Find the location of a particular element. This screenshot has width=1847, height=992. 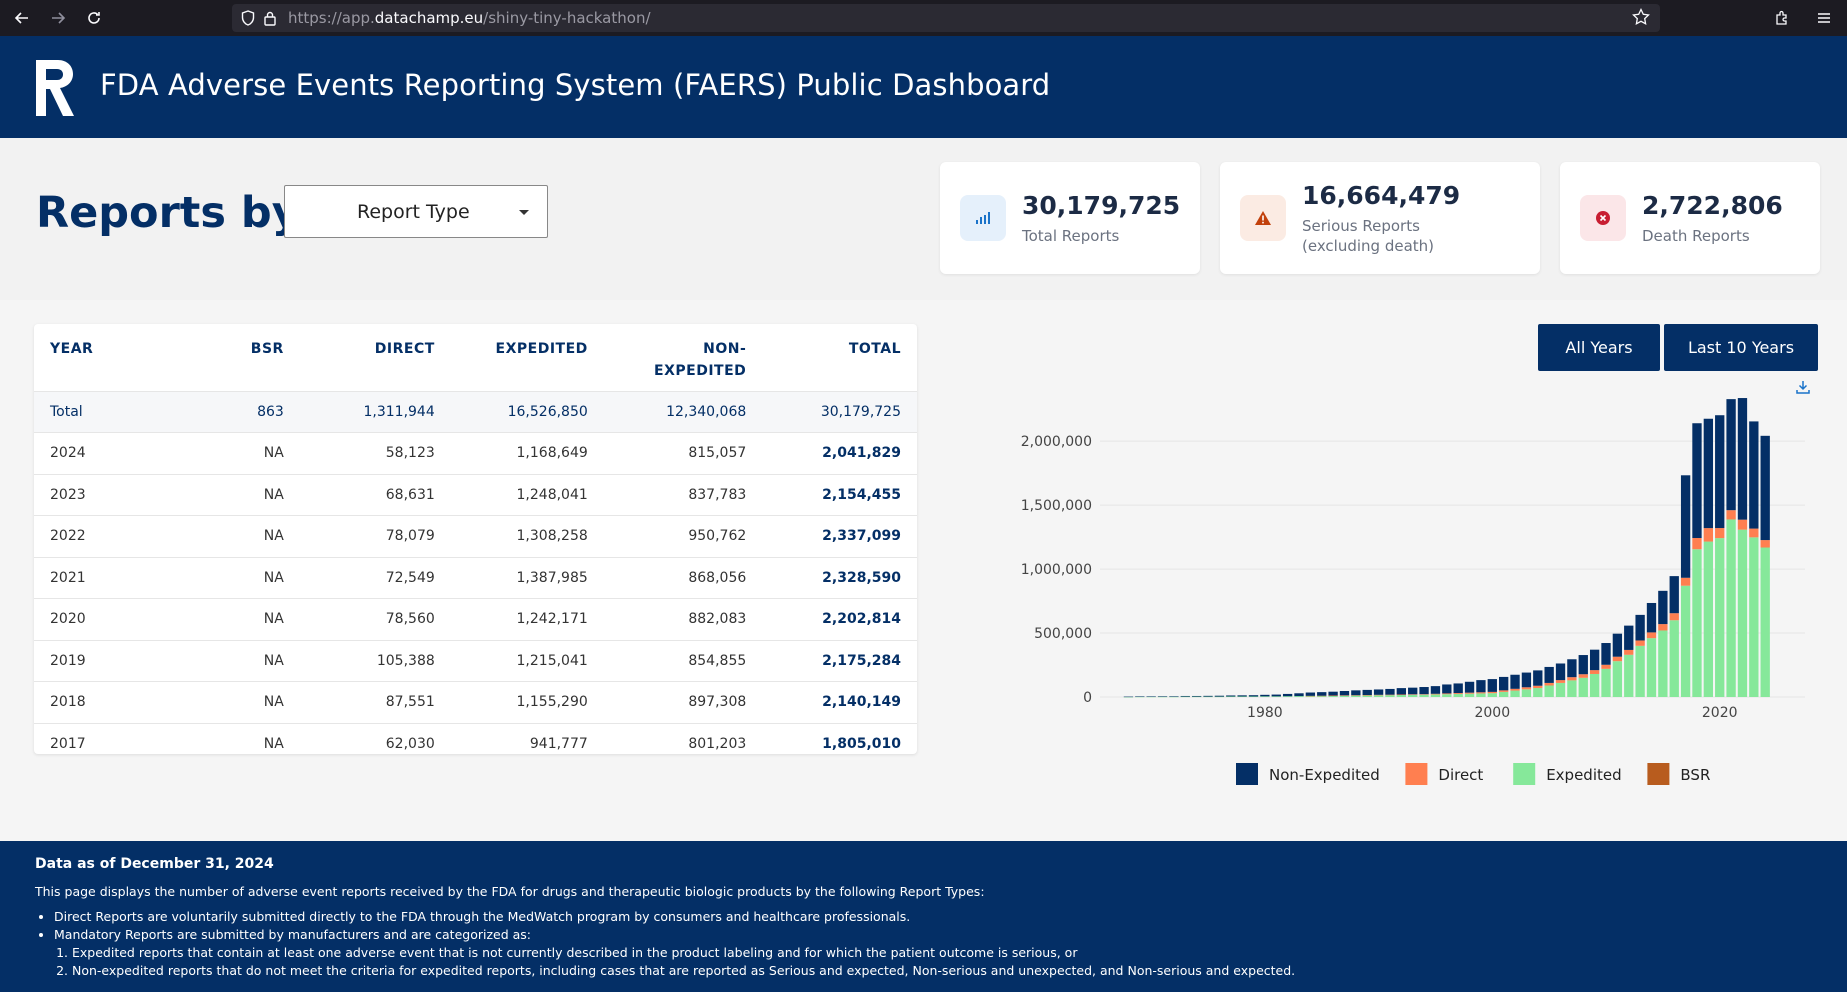

table-cell: 950,762 is located at coordinates (667, 536).